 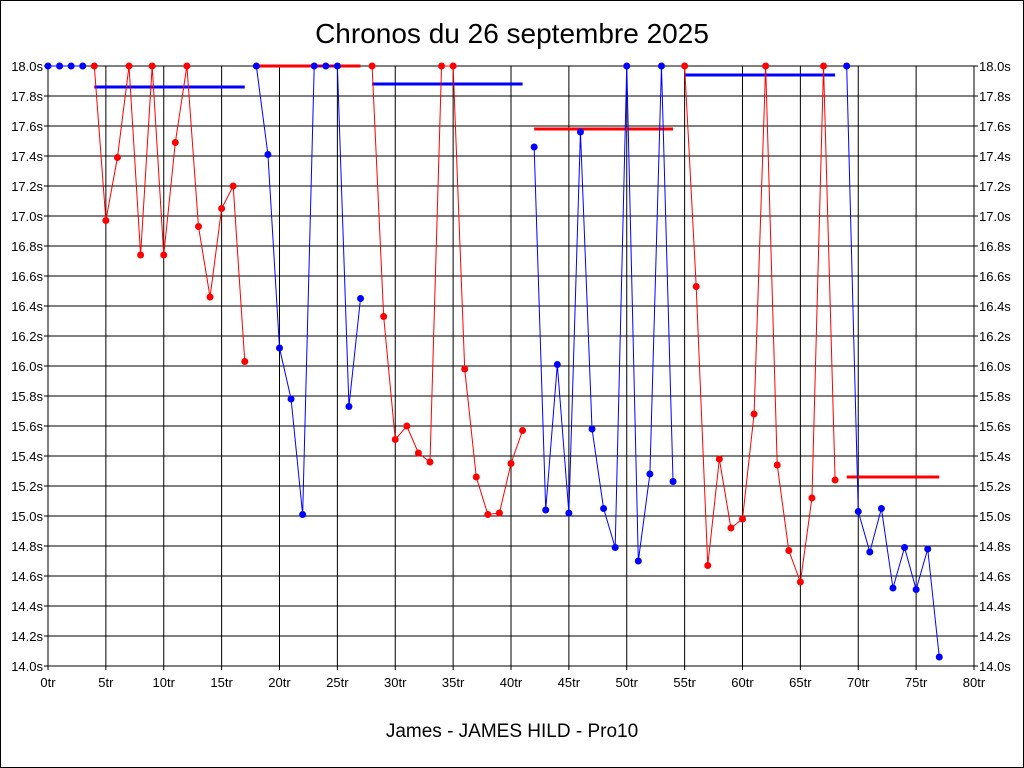 What do you see at coordinates (995, 336) in the screenshot?
I see `y-tick-label-right: 16.2s` at bounding box center [995, 336].